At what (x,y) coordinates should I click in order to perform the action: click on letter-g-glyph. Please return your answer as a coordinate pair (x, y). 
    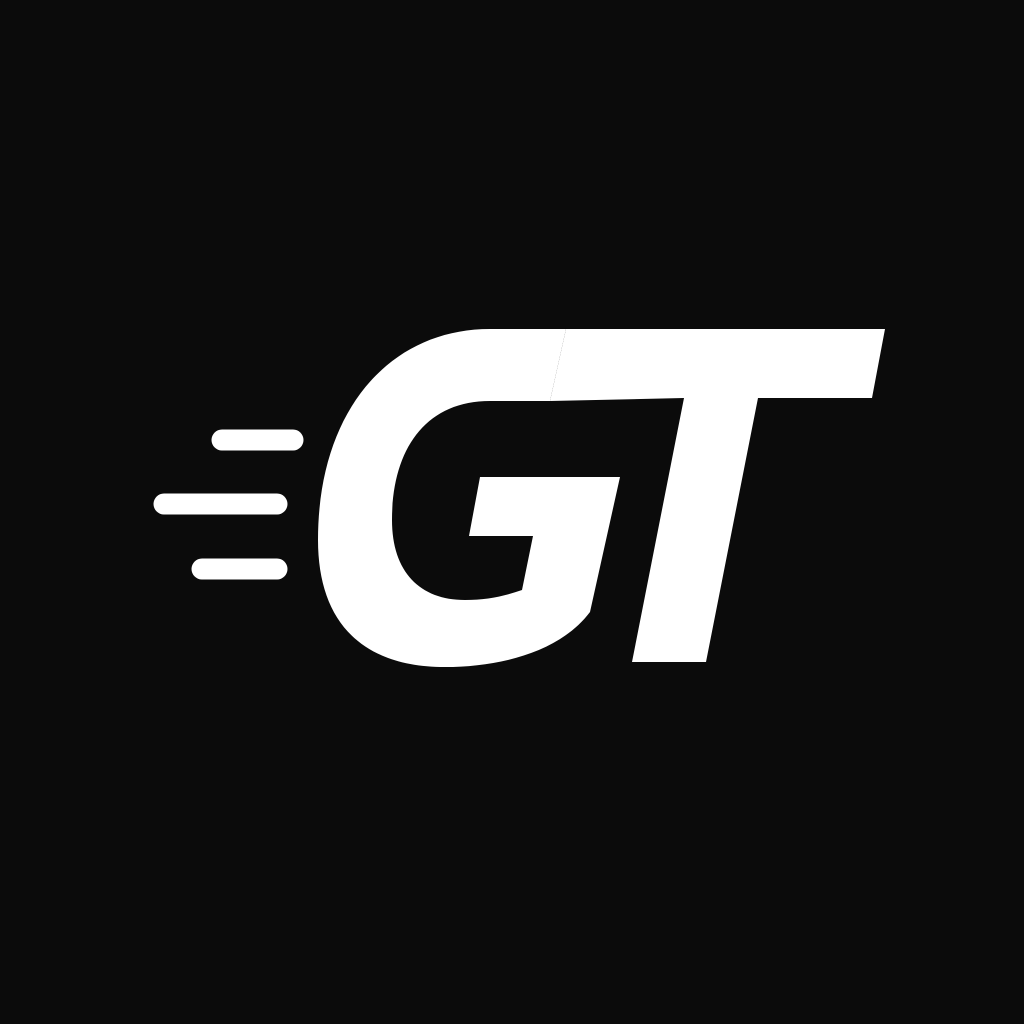
    Looking at the image, I should click on (469, 498).